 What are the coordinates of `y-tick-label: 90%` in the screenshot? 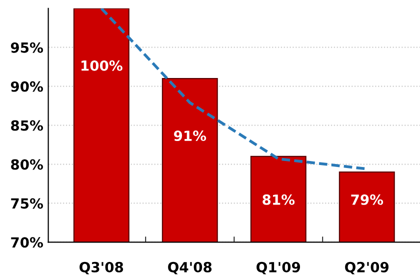 It's located at (26, 86).